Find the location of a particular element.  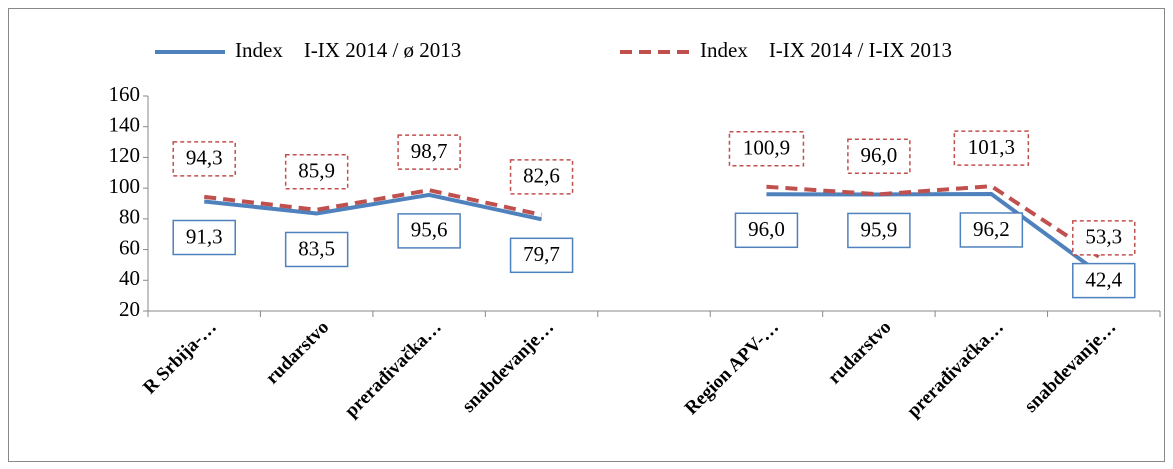

data-label: 95,9 is located at coordinates (879, 229).